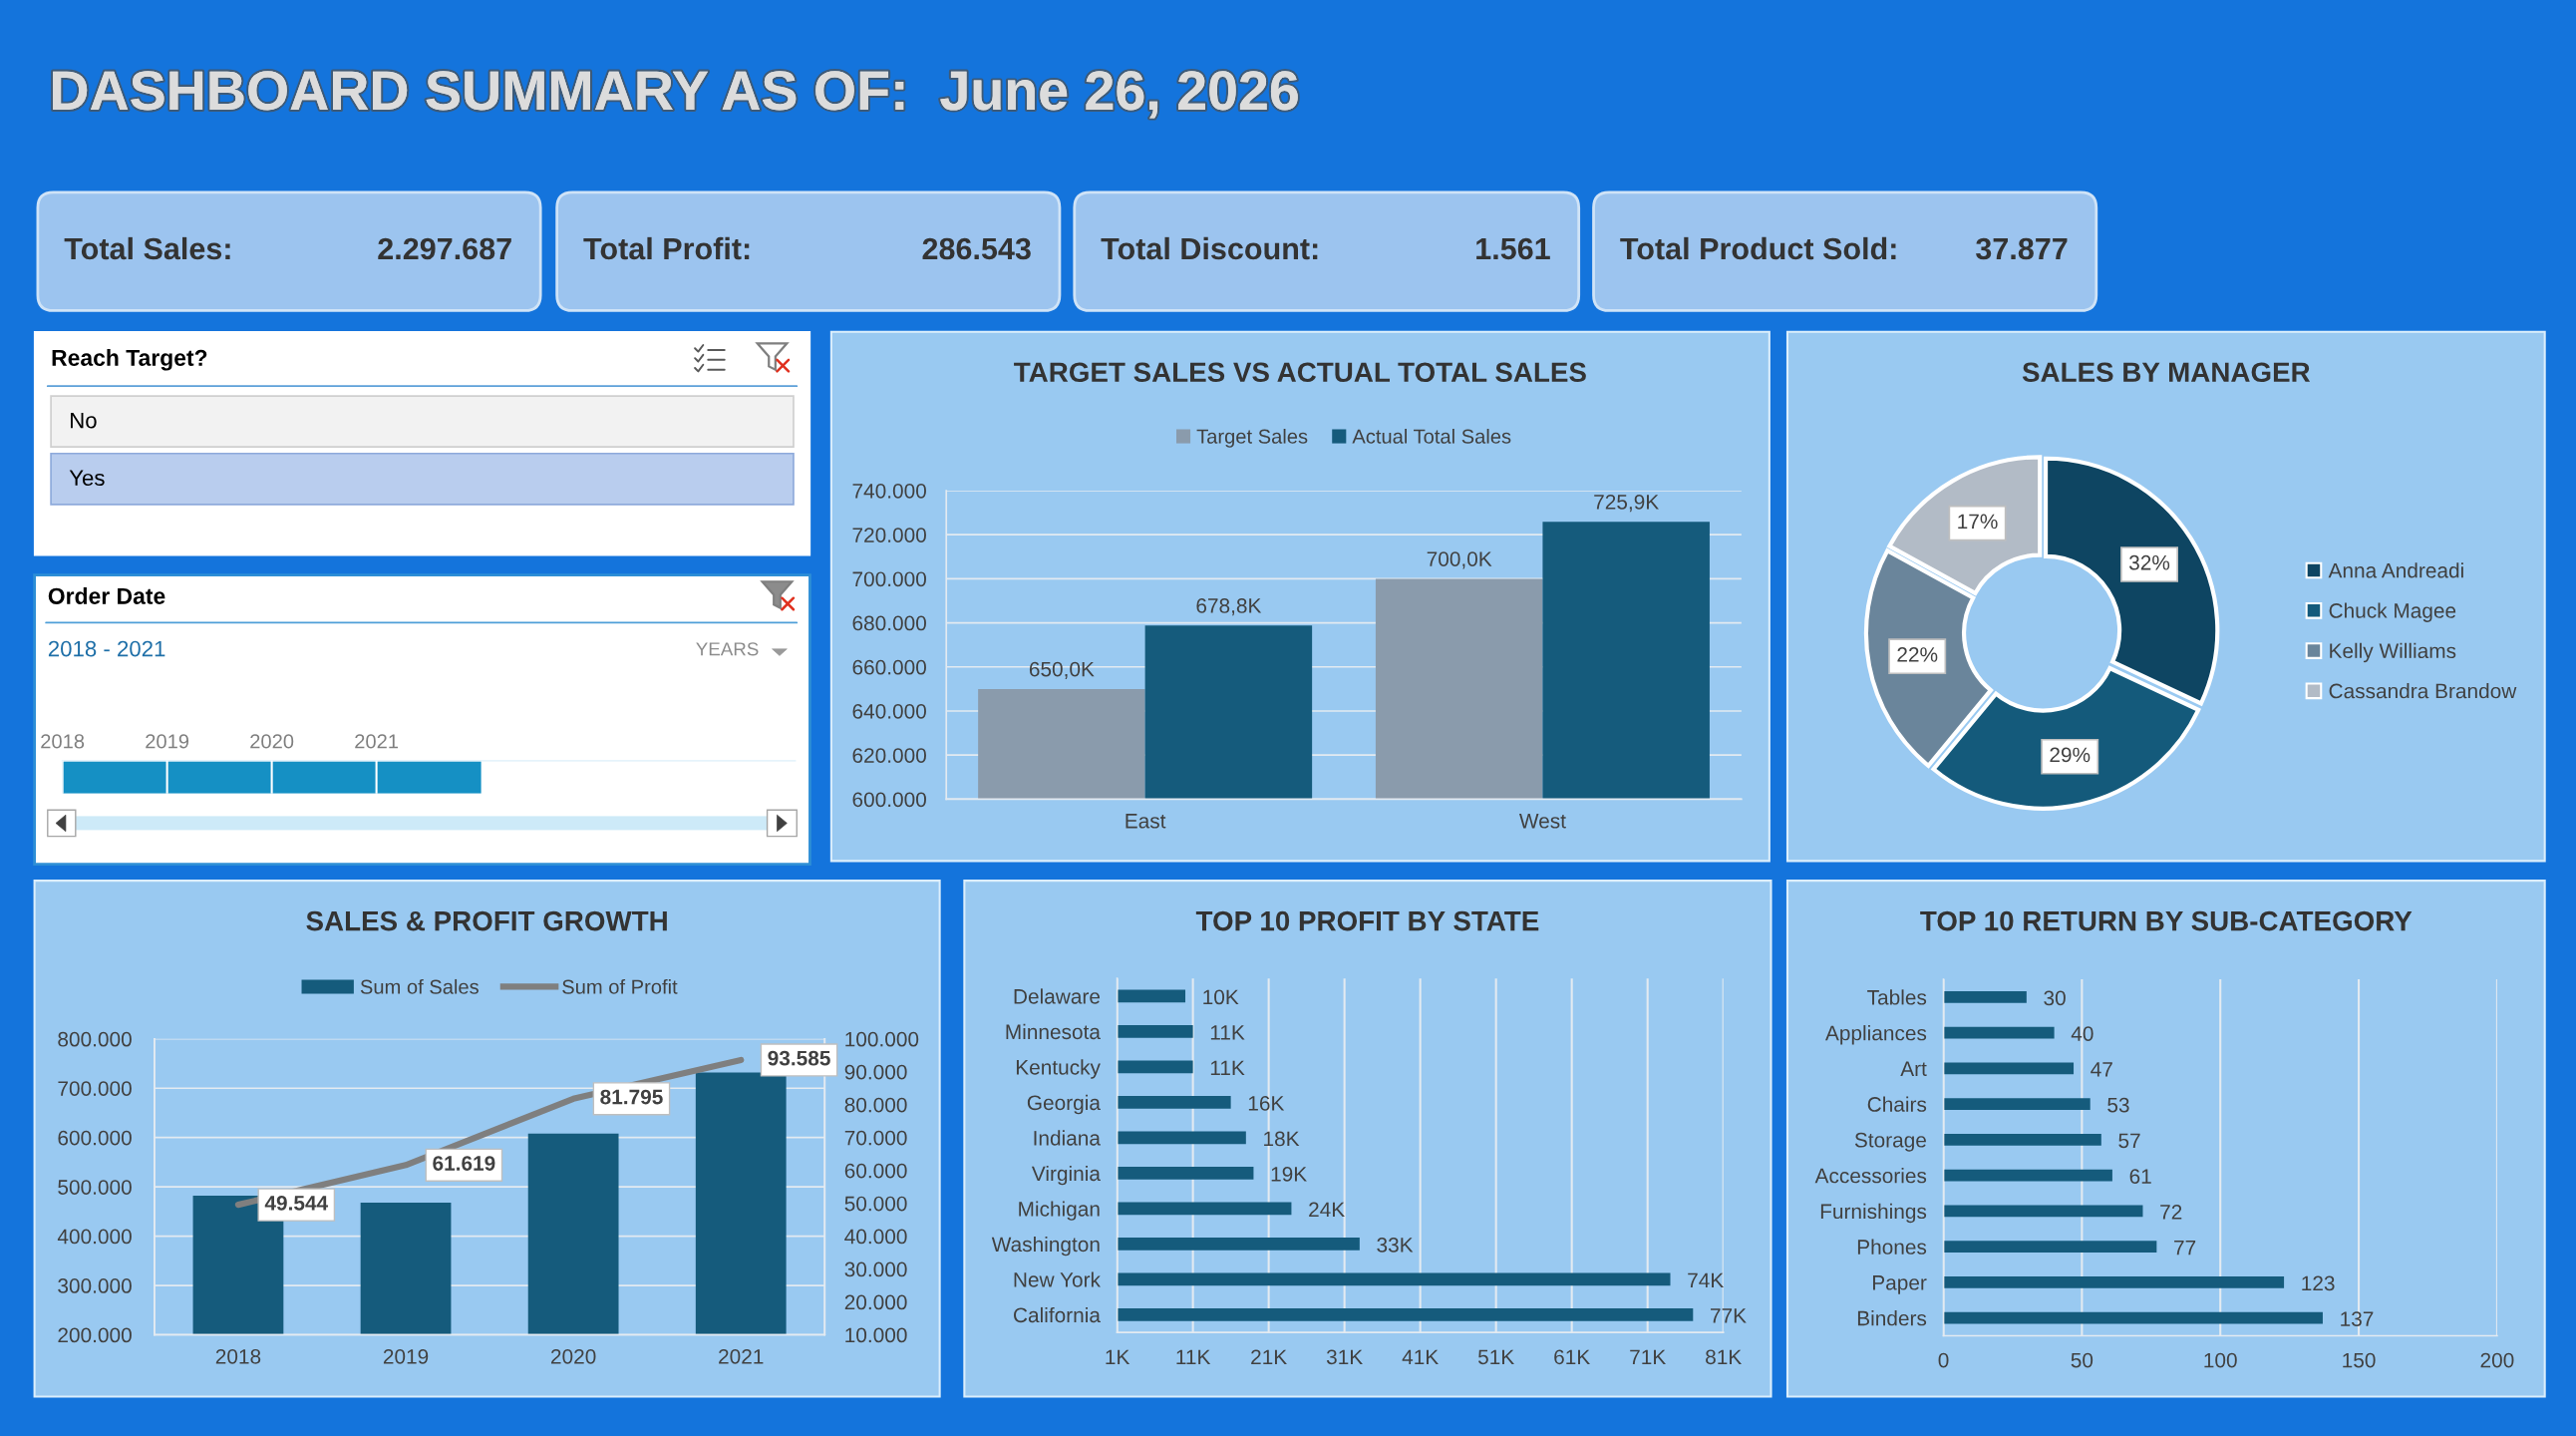 The image size is (2576, 1436). I want to click on y2-tick-label: 30.000, so click(875, 1269).